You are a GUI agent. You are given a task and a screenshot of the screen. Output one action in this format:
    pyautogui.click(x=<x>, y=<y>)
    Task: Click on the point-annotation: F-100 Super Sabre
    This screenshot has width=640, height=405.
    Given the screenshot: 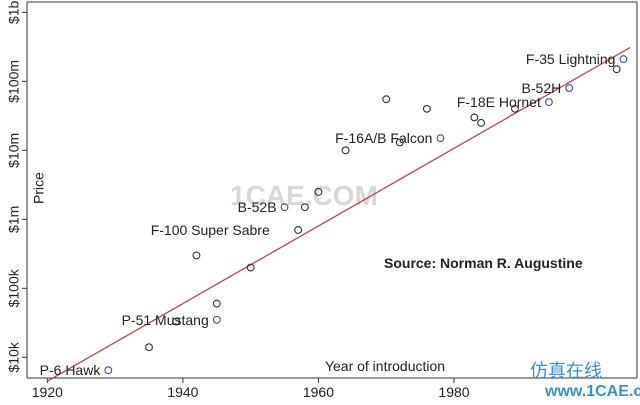 What is the action you would take?
    pyautogui.click(x=210, y=230)
    